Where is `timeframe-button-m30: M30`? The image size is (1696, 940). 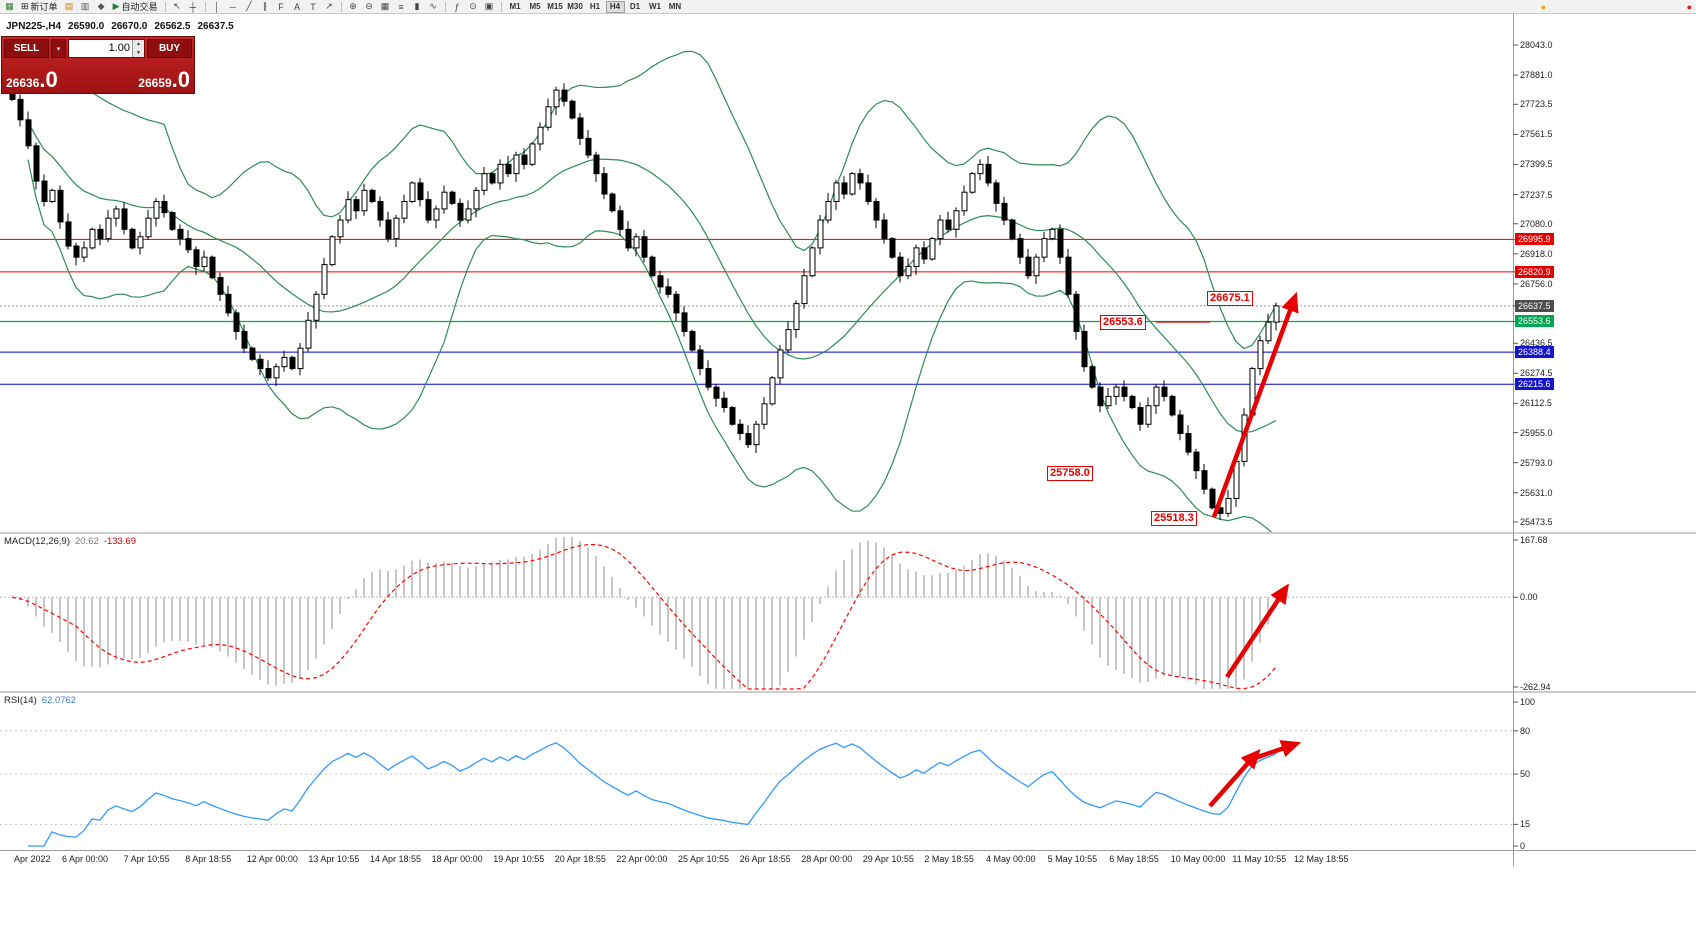
timeframe-button-m30: M30 is located at coordinates (575, 6).